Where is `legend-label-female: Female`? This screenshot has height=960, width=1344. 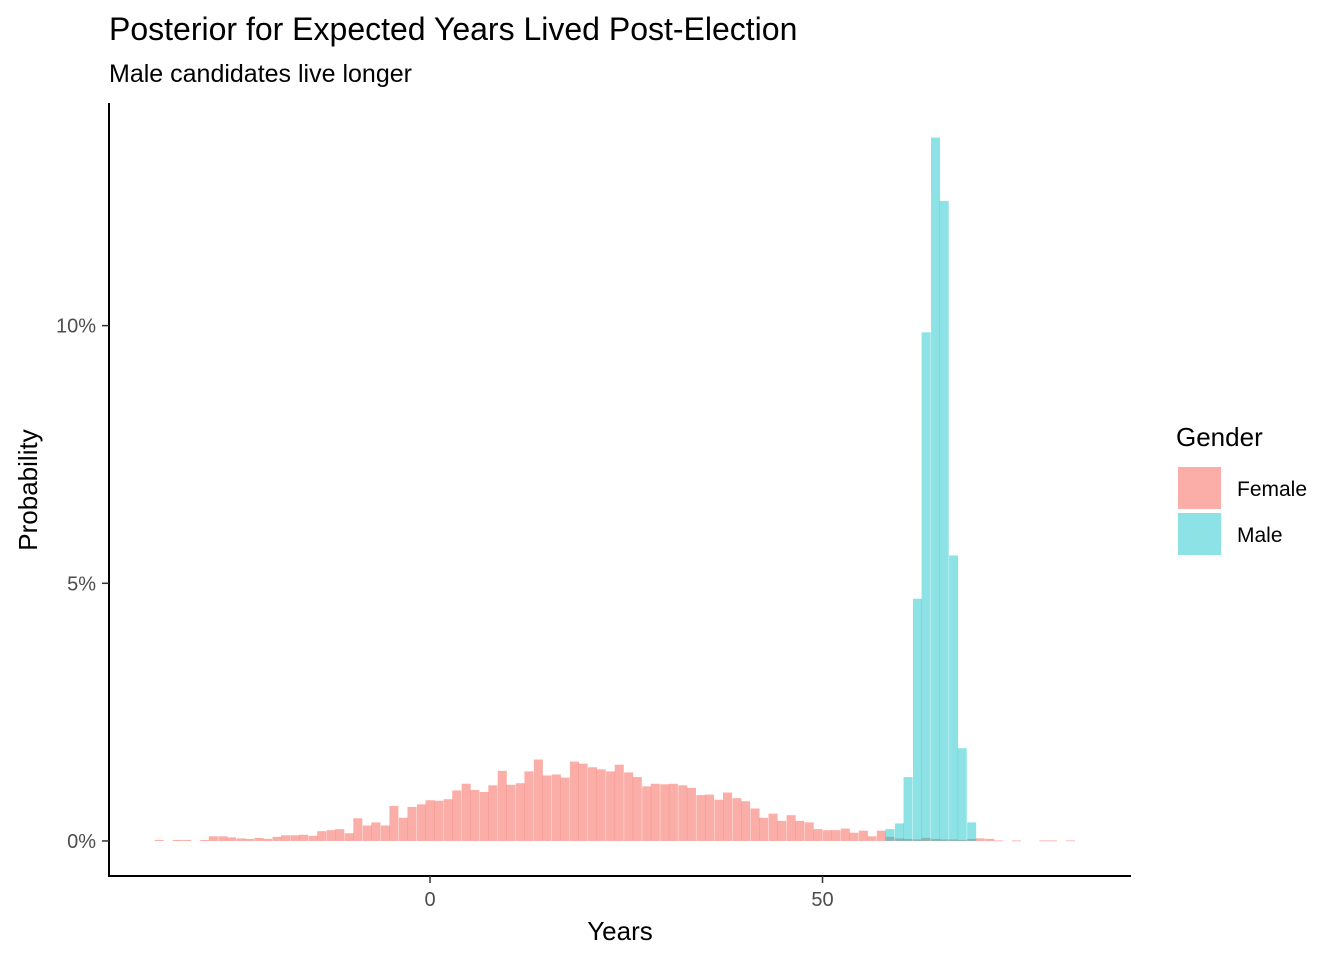 legend-label-female: Female is located at coordinates (1272, 489).